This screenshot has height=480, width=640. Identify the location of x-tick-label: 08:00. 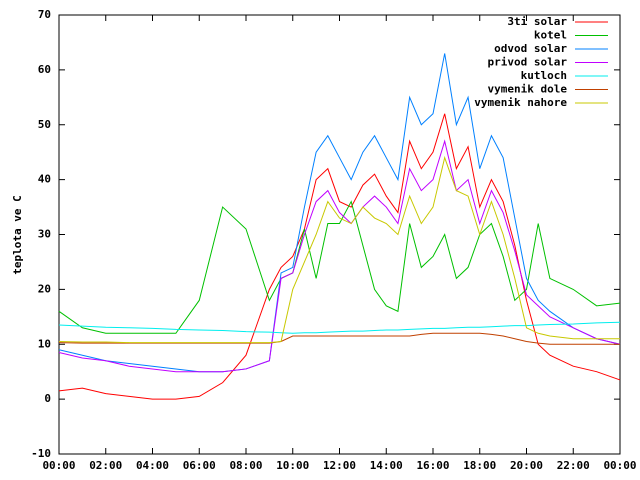
(245, 465).